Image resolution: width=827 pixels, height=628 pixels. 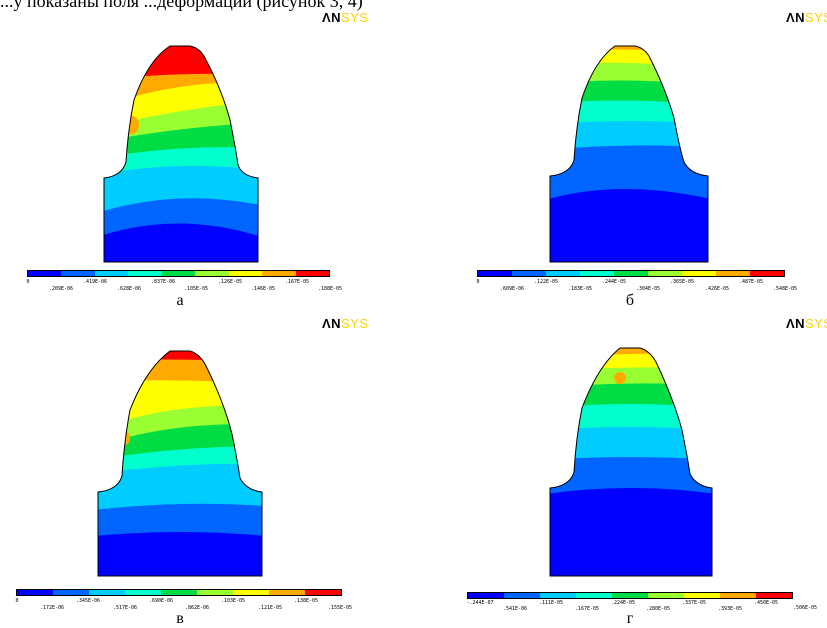 I want to click on scale-tick: .209E-06, so click(x=61, y=289).